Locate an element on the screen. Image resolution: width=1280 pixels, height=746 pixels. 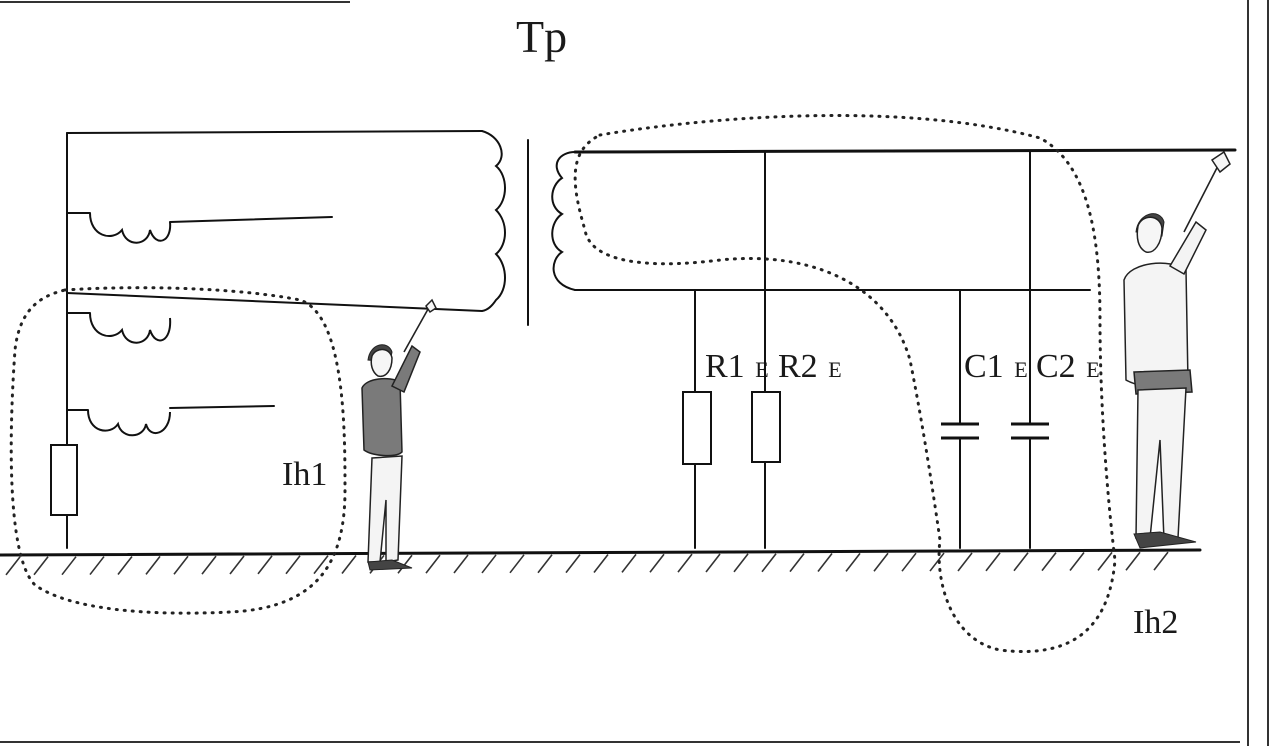
earth-capacitance-c2: C2 E is located at coordinates (1055, 350).